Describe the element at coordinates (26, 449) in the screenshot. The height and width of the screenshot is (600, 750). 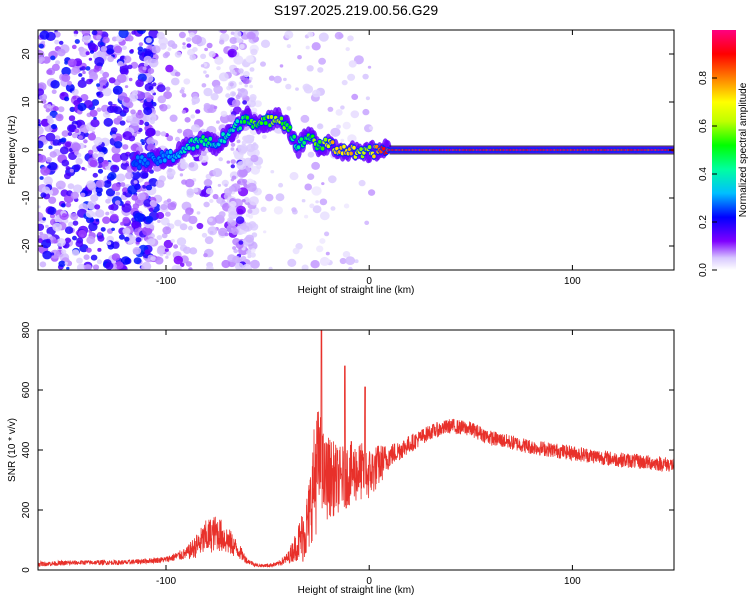
I see `snr-y-tick-label: 400` at that location.